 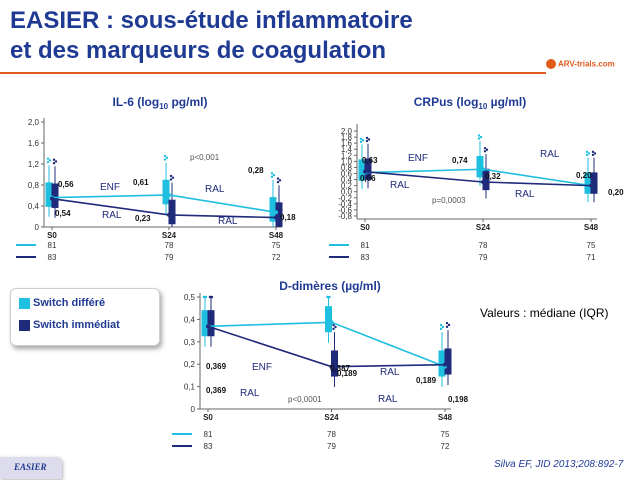 What do you see at coordinates (276, 257) in the screenshot?
I see `chart1-n-value: 72` at bounding box center [276, 257].